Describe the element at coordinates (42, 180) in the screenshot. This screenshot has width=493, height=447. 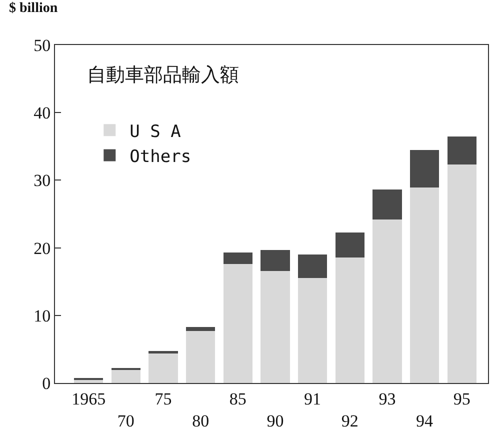
I see `y-tick-label: 30` at that location.